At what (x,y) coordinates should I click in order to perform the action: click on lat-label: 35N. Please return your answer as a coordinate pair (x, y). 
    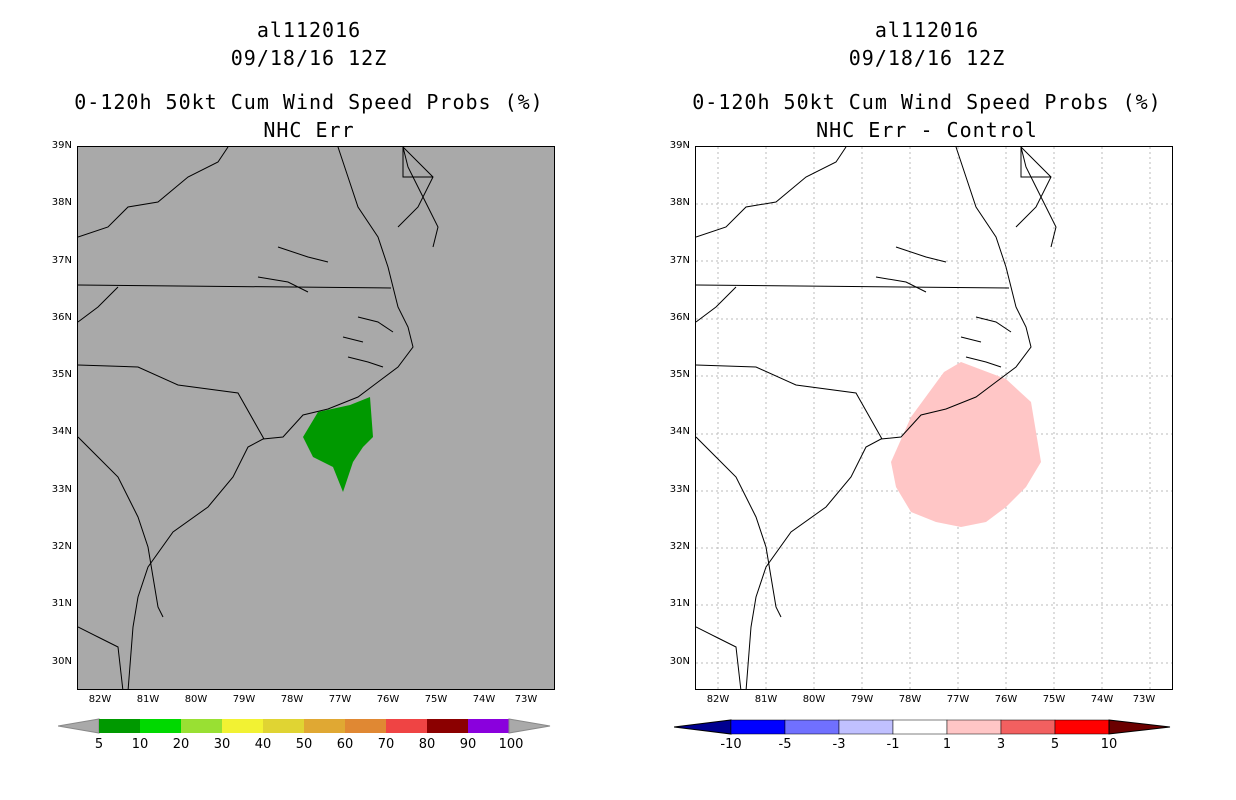
    Looking at the image, I should click on (61, 374).